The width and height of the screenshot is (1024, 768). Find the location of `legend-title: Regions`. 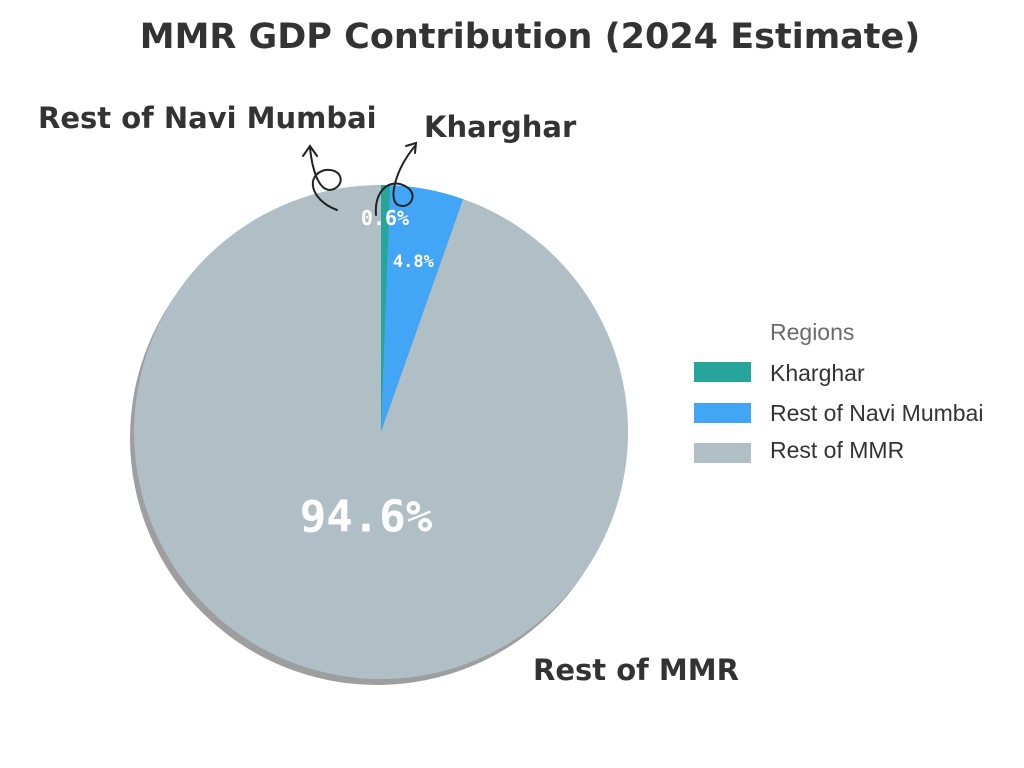

legend-title: Regions is located at coordinates (812, 332).